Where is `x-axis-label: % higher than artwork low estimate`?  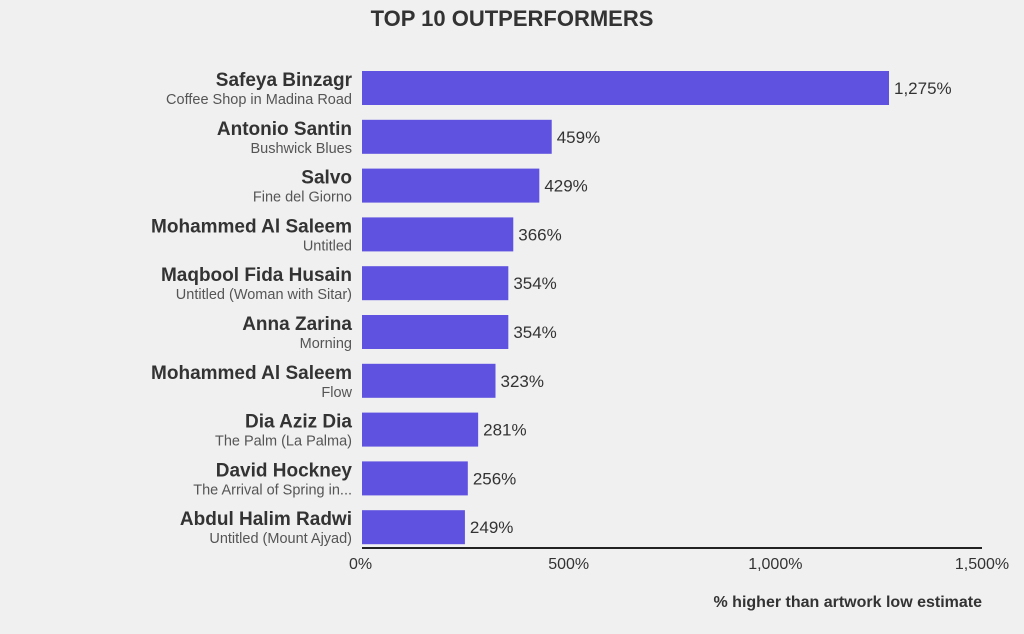
x-axis-label: % higher than artwork low estimate is located at coordinates (848, 602).